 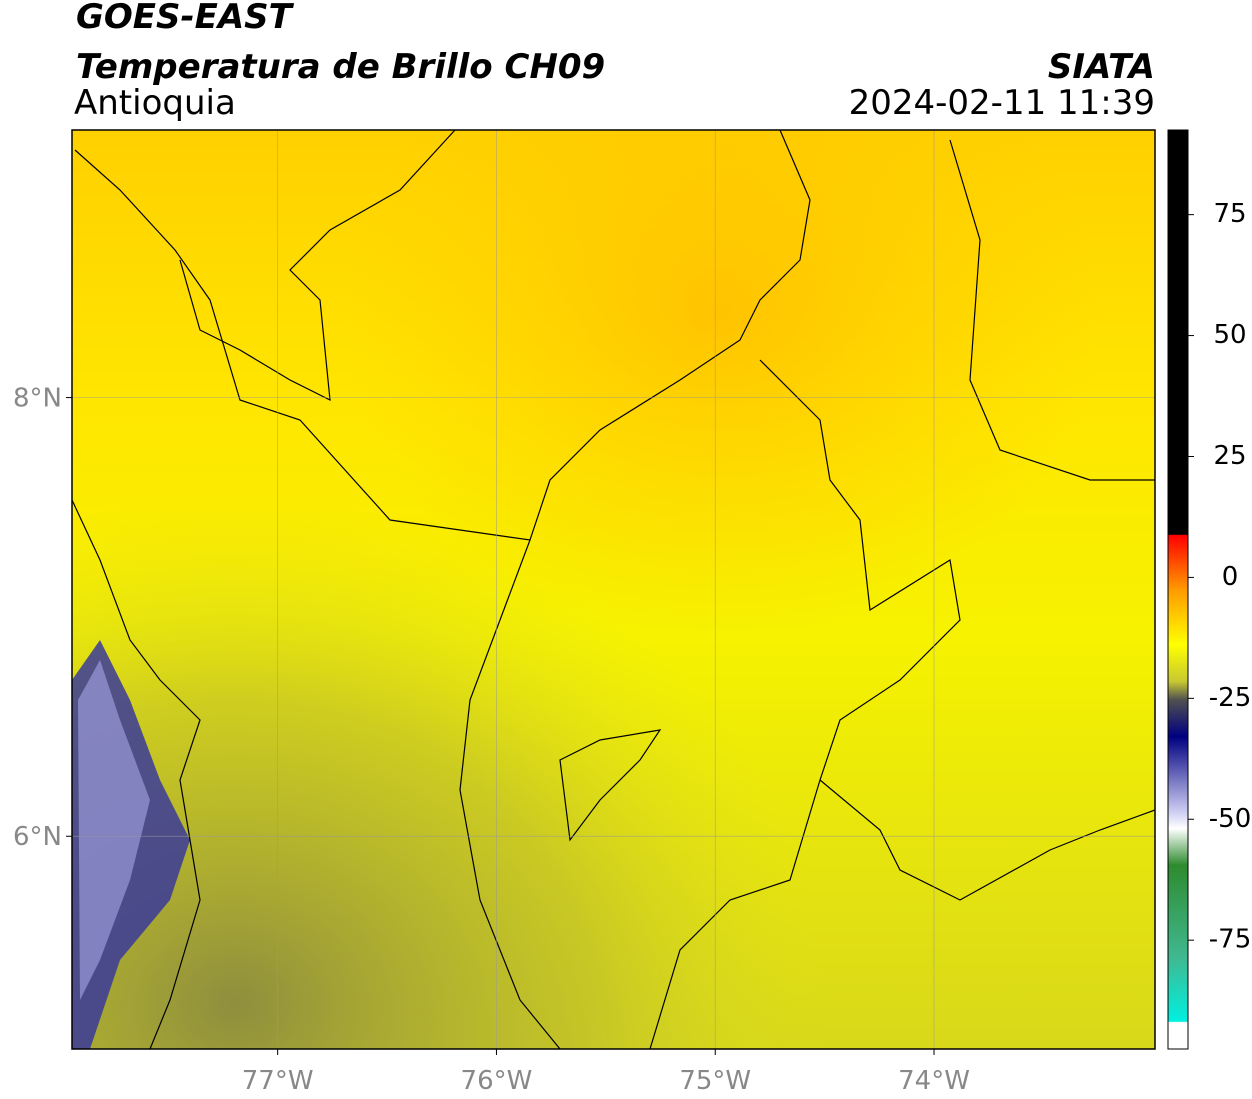 I want to click on cloud-top, so click(x=114, y=830).